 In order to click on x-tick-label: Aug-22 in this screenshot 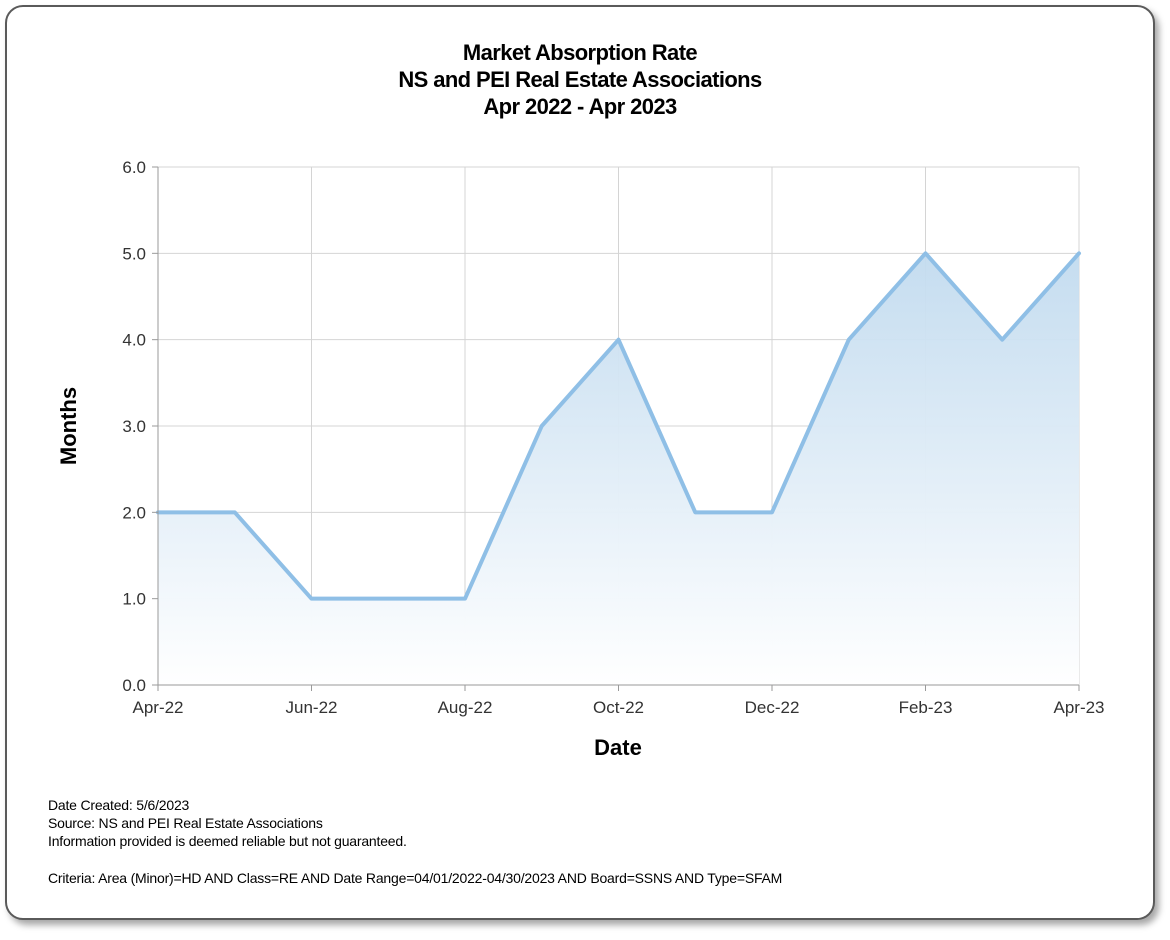, I will do `click(465, 707)`.